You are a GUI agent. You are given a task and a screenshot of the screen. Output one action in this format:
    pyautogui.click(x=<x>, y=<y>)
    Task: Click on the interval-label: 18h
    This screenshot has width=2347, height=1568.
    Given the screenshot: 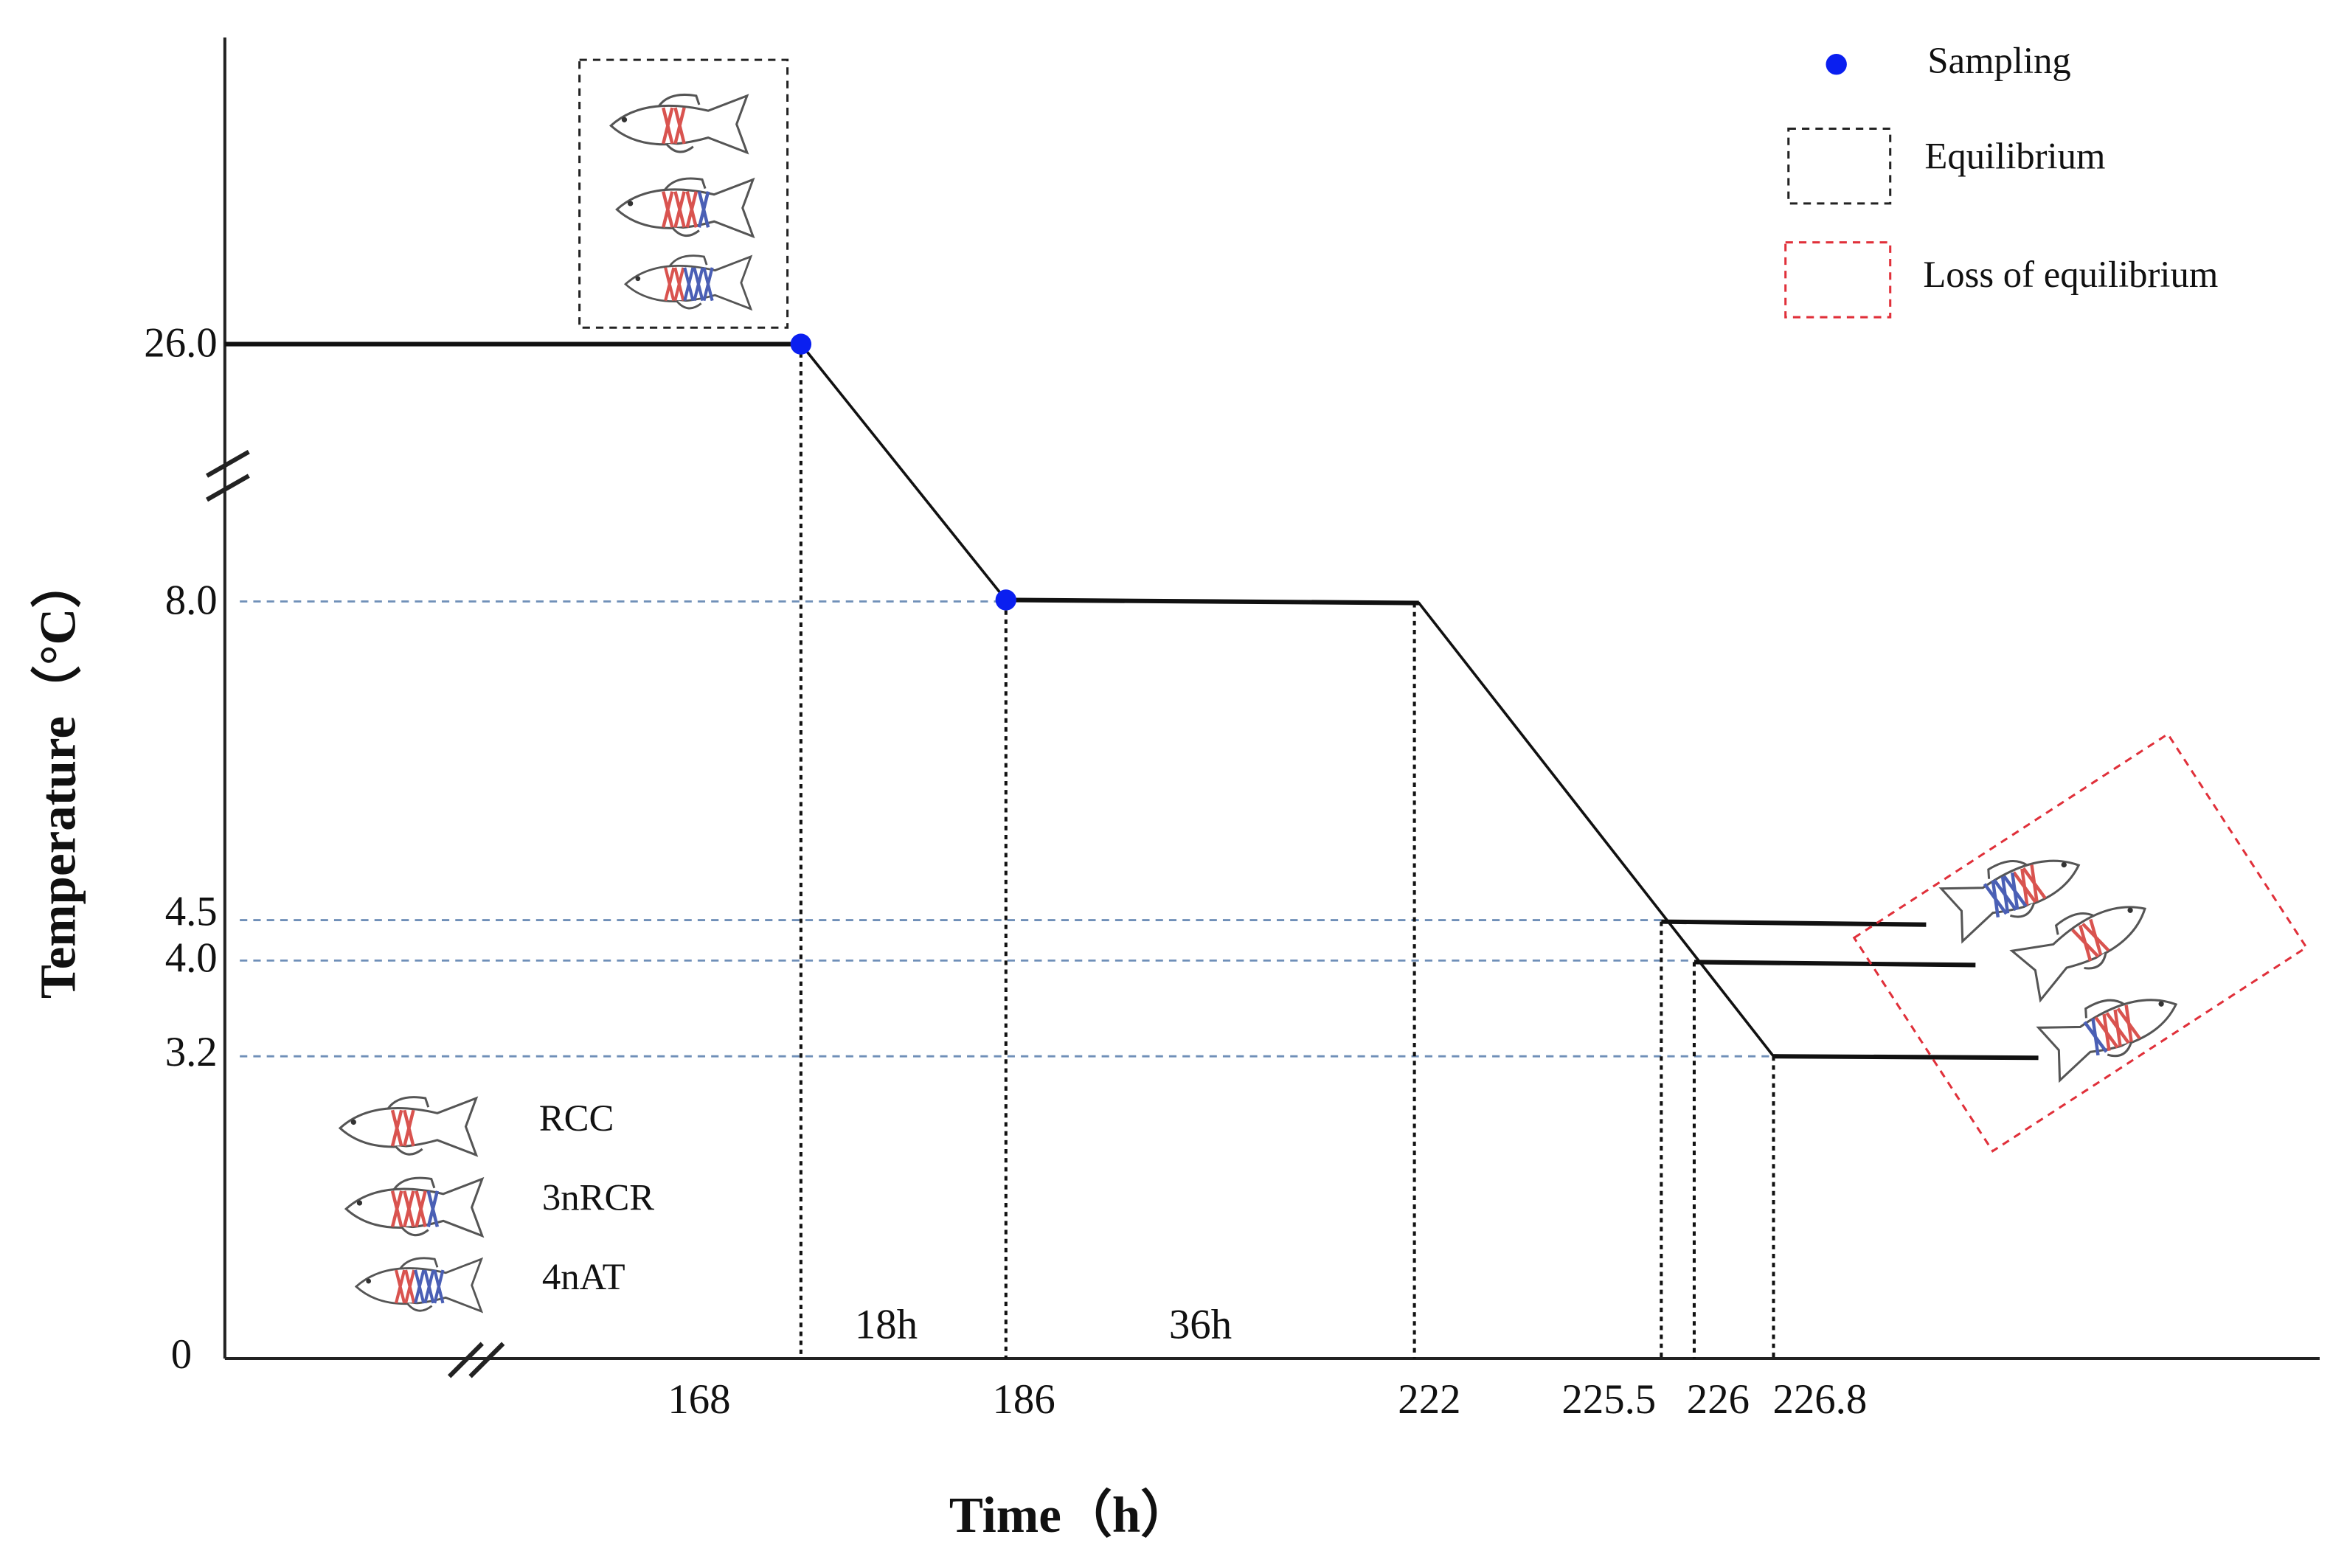 What is the action you would take?
    pyautogui.click(x=886, y=1324)
    